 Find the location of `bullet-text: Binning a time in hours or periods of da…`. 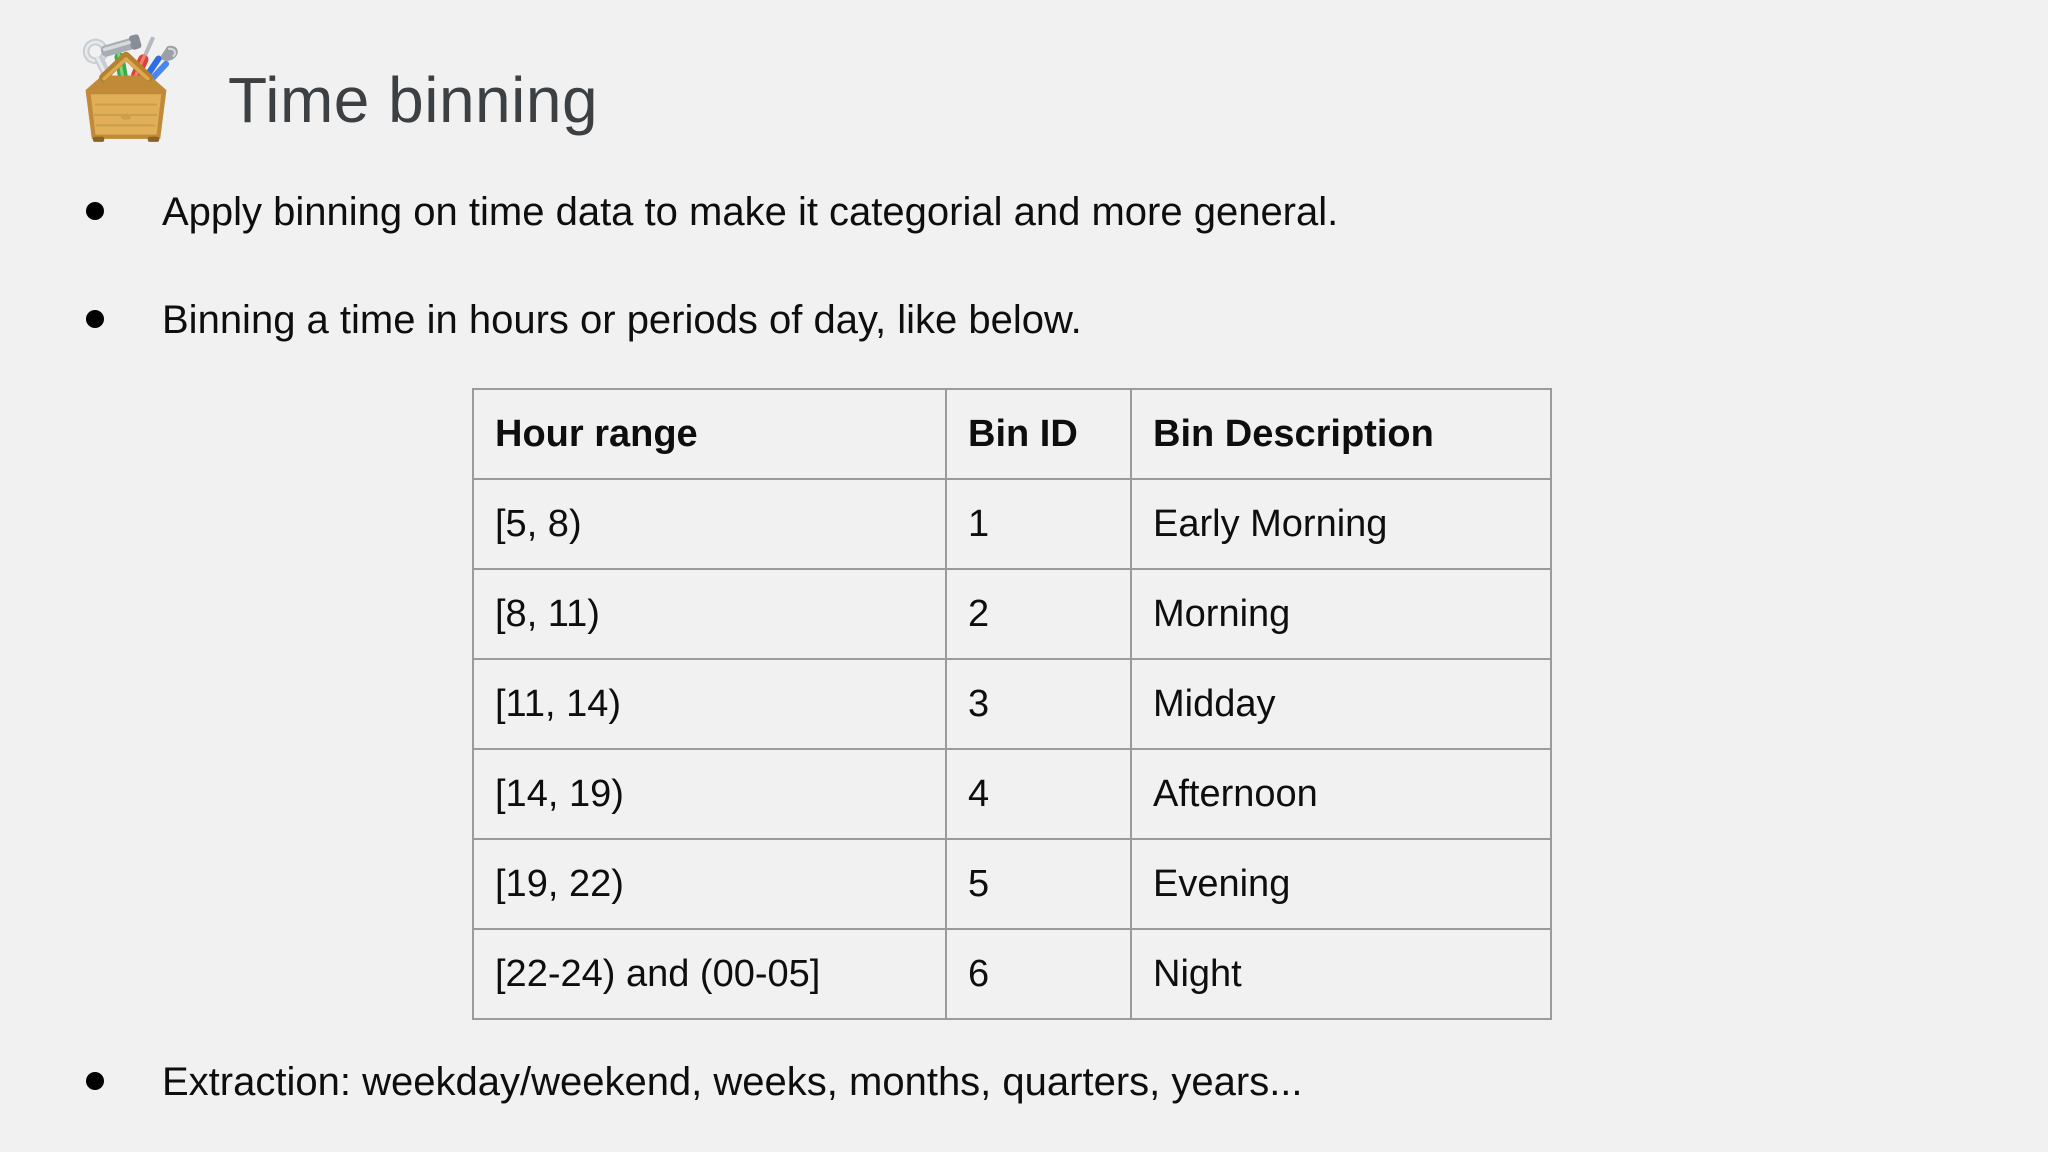

bullet-text: Binning a time in hours or periods of da… is located at coordinates (622, 320).